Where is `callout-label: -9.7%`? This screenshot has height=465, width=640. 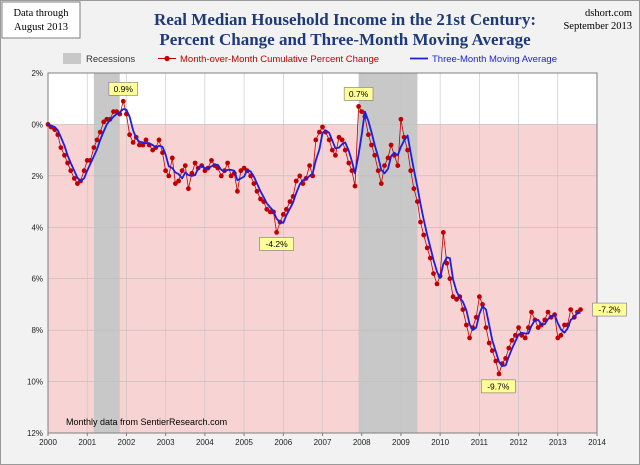 callout-label: -9.7% is located at coordinates (498, 386).